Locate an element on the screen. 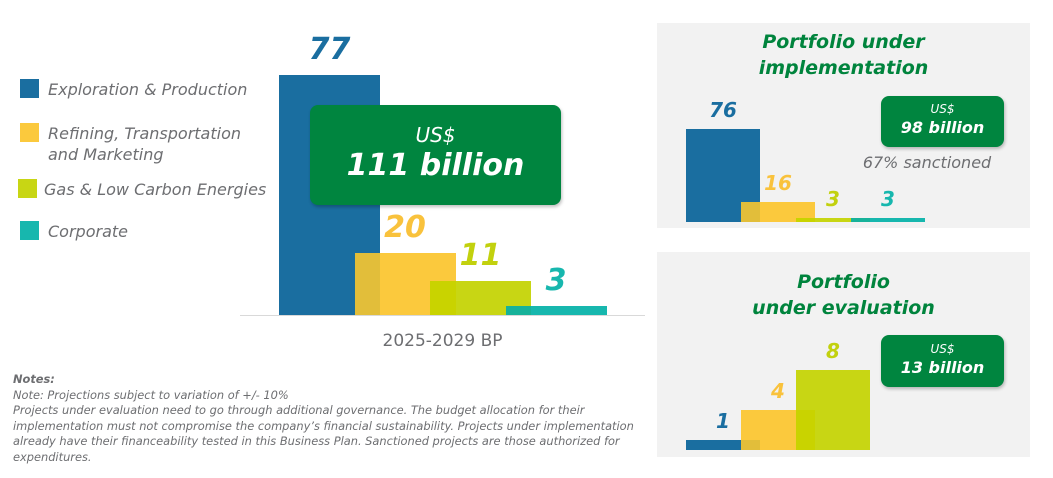  legend-item-refining: Refining, Transportation and Marketing is located at coordinates (130, 144).